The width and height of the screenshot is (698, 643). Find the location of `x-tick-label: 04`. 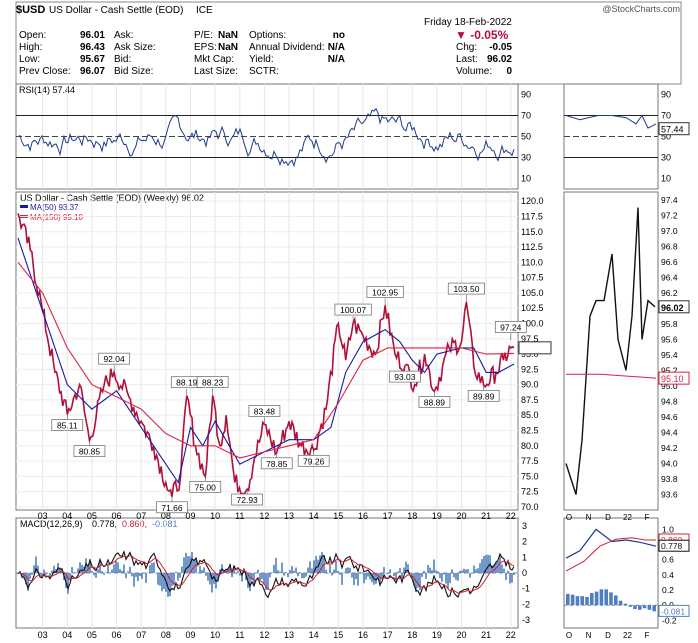

x-tick-label: 04 is located at coordinates (67, 516).